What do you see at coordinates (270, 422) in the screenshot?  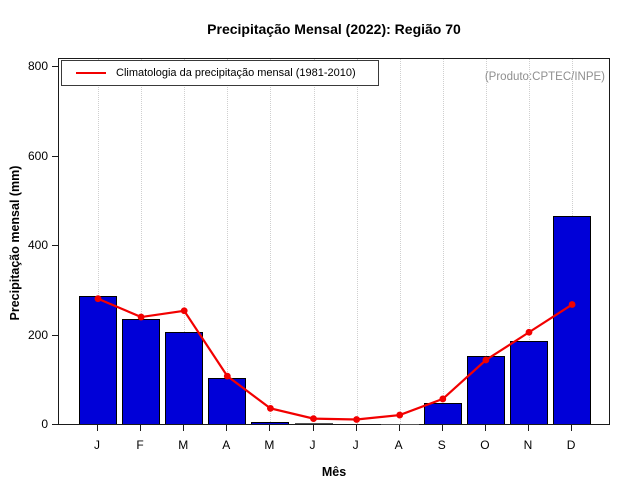 I see `precip-bar-M4` at bounding box center [270, 422].